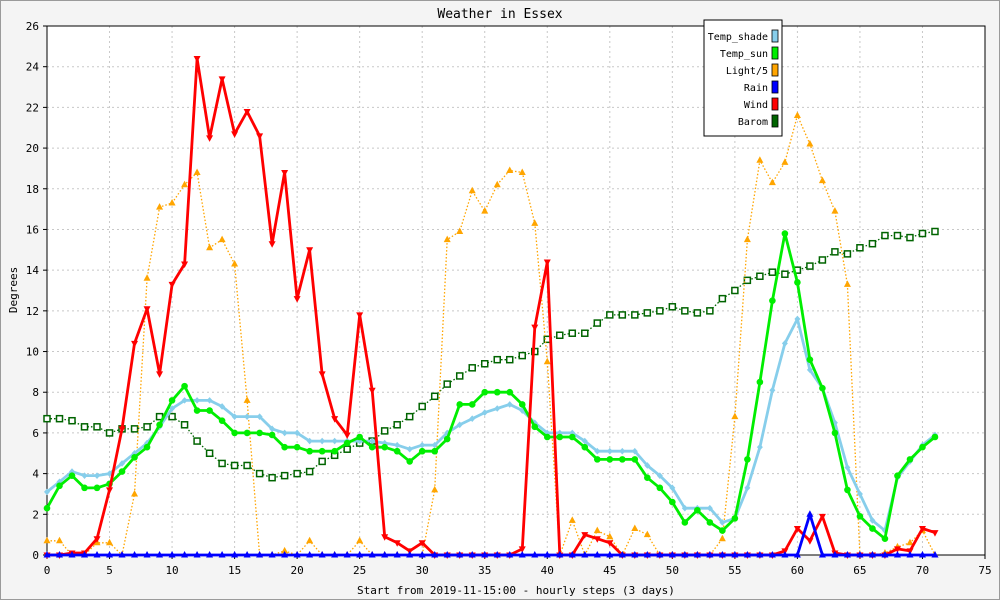  I want to click on chart-title: Weather in Essex, so click(499, 14).